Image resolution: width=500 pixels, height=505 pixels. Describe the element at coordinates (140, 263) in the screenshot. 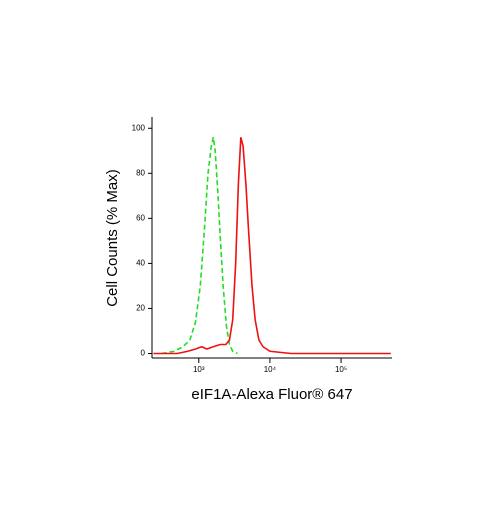

I see `y-tick-label: 40` at that location.